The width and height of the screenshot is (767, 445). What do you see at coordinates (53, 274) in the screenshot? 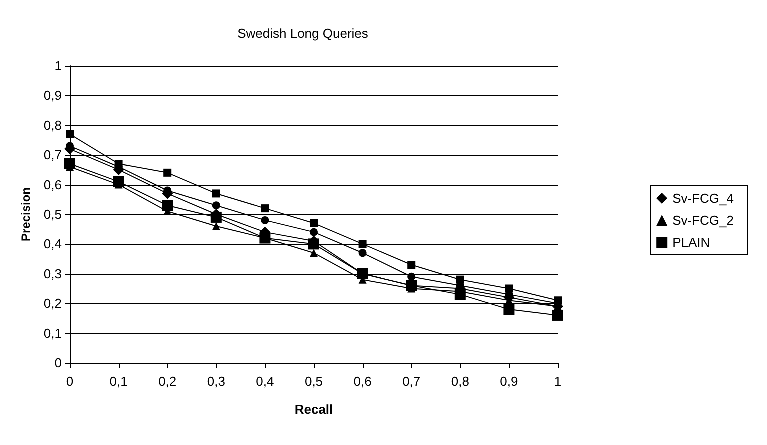
I see `y-tick-label: 0,3` at bounding box center [53, 274].